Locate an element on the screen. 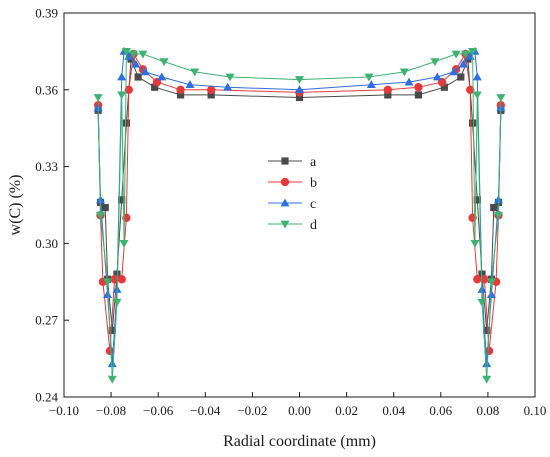 This screenshot has width=550, height=457. legend-label: b is located at coordinates (313, 183).